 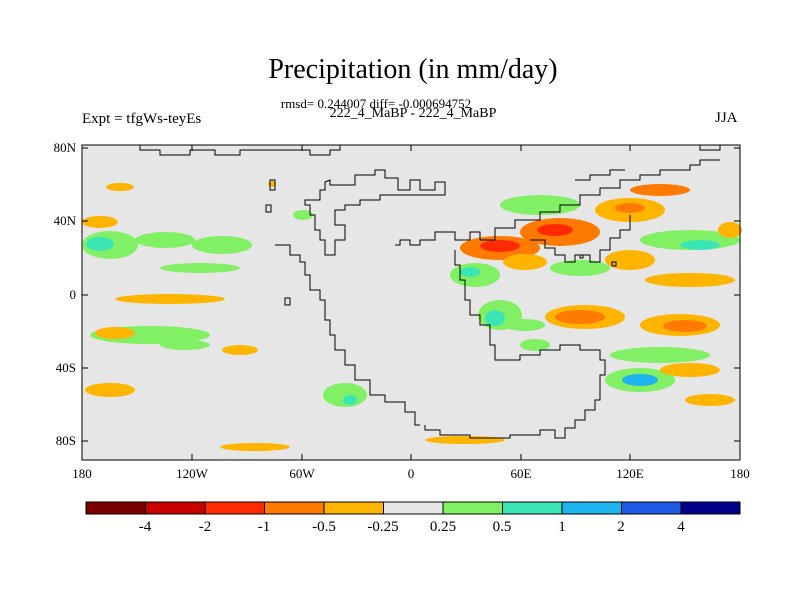 I want to click on colorbar-label: 2, so click(x=621, y=527).